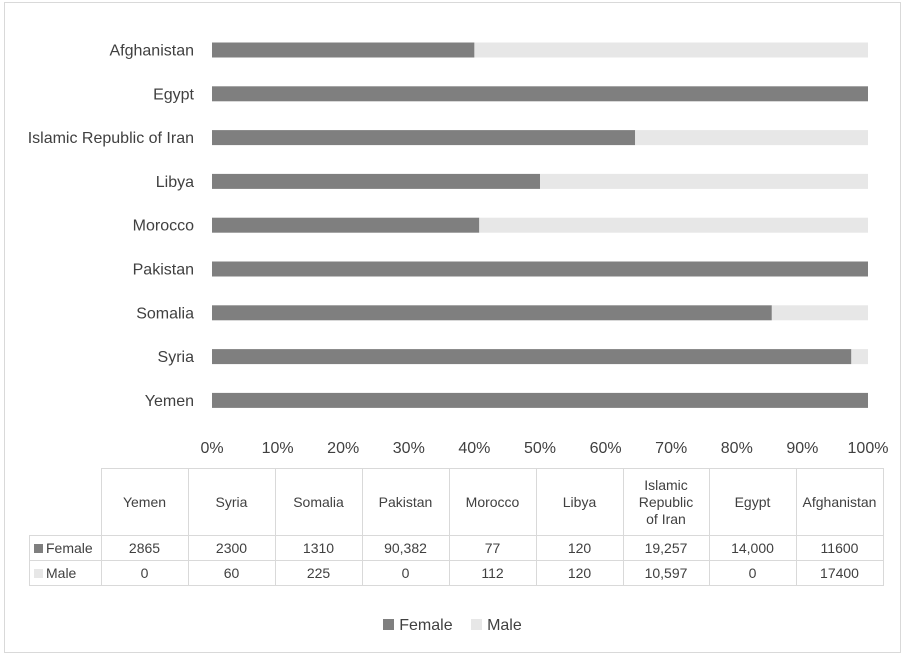 This screenshot has height=657, width=905. What do you see at coordinates (151, 51) in the screenshot?
I see `category-label: Afghanistan` at bounding box center [151, 51].